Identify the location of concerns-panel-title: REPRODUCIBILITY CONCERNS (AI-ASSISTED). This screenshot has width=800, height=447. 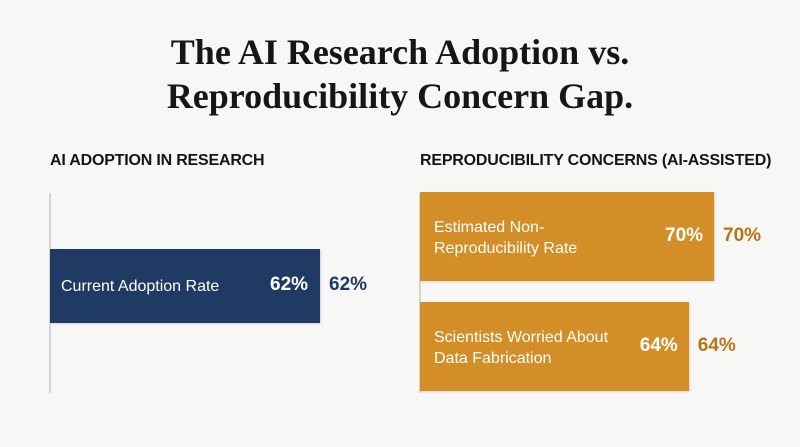
(596, 160).